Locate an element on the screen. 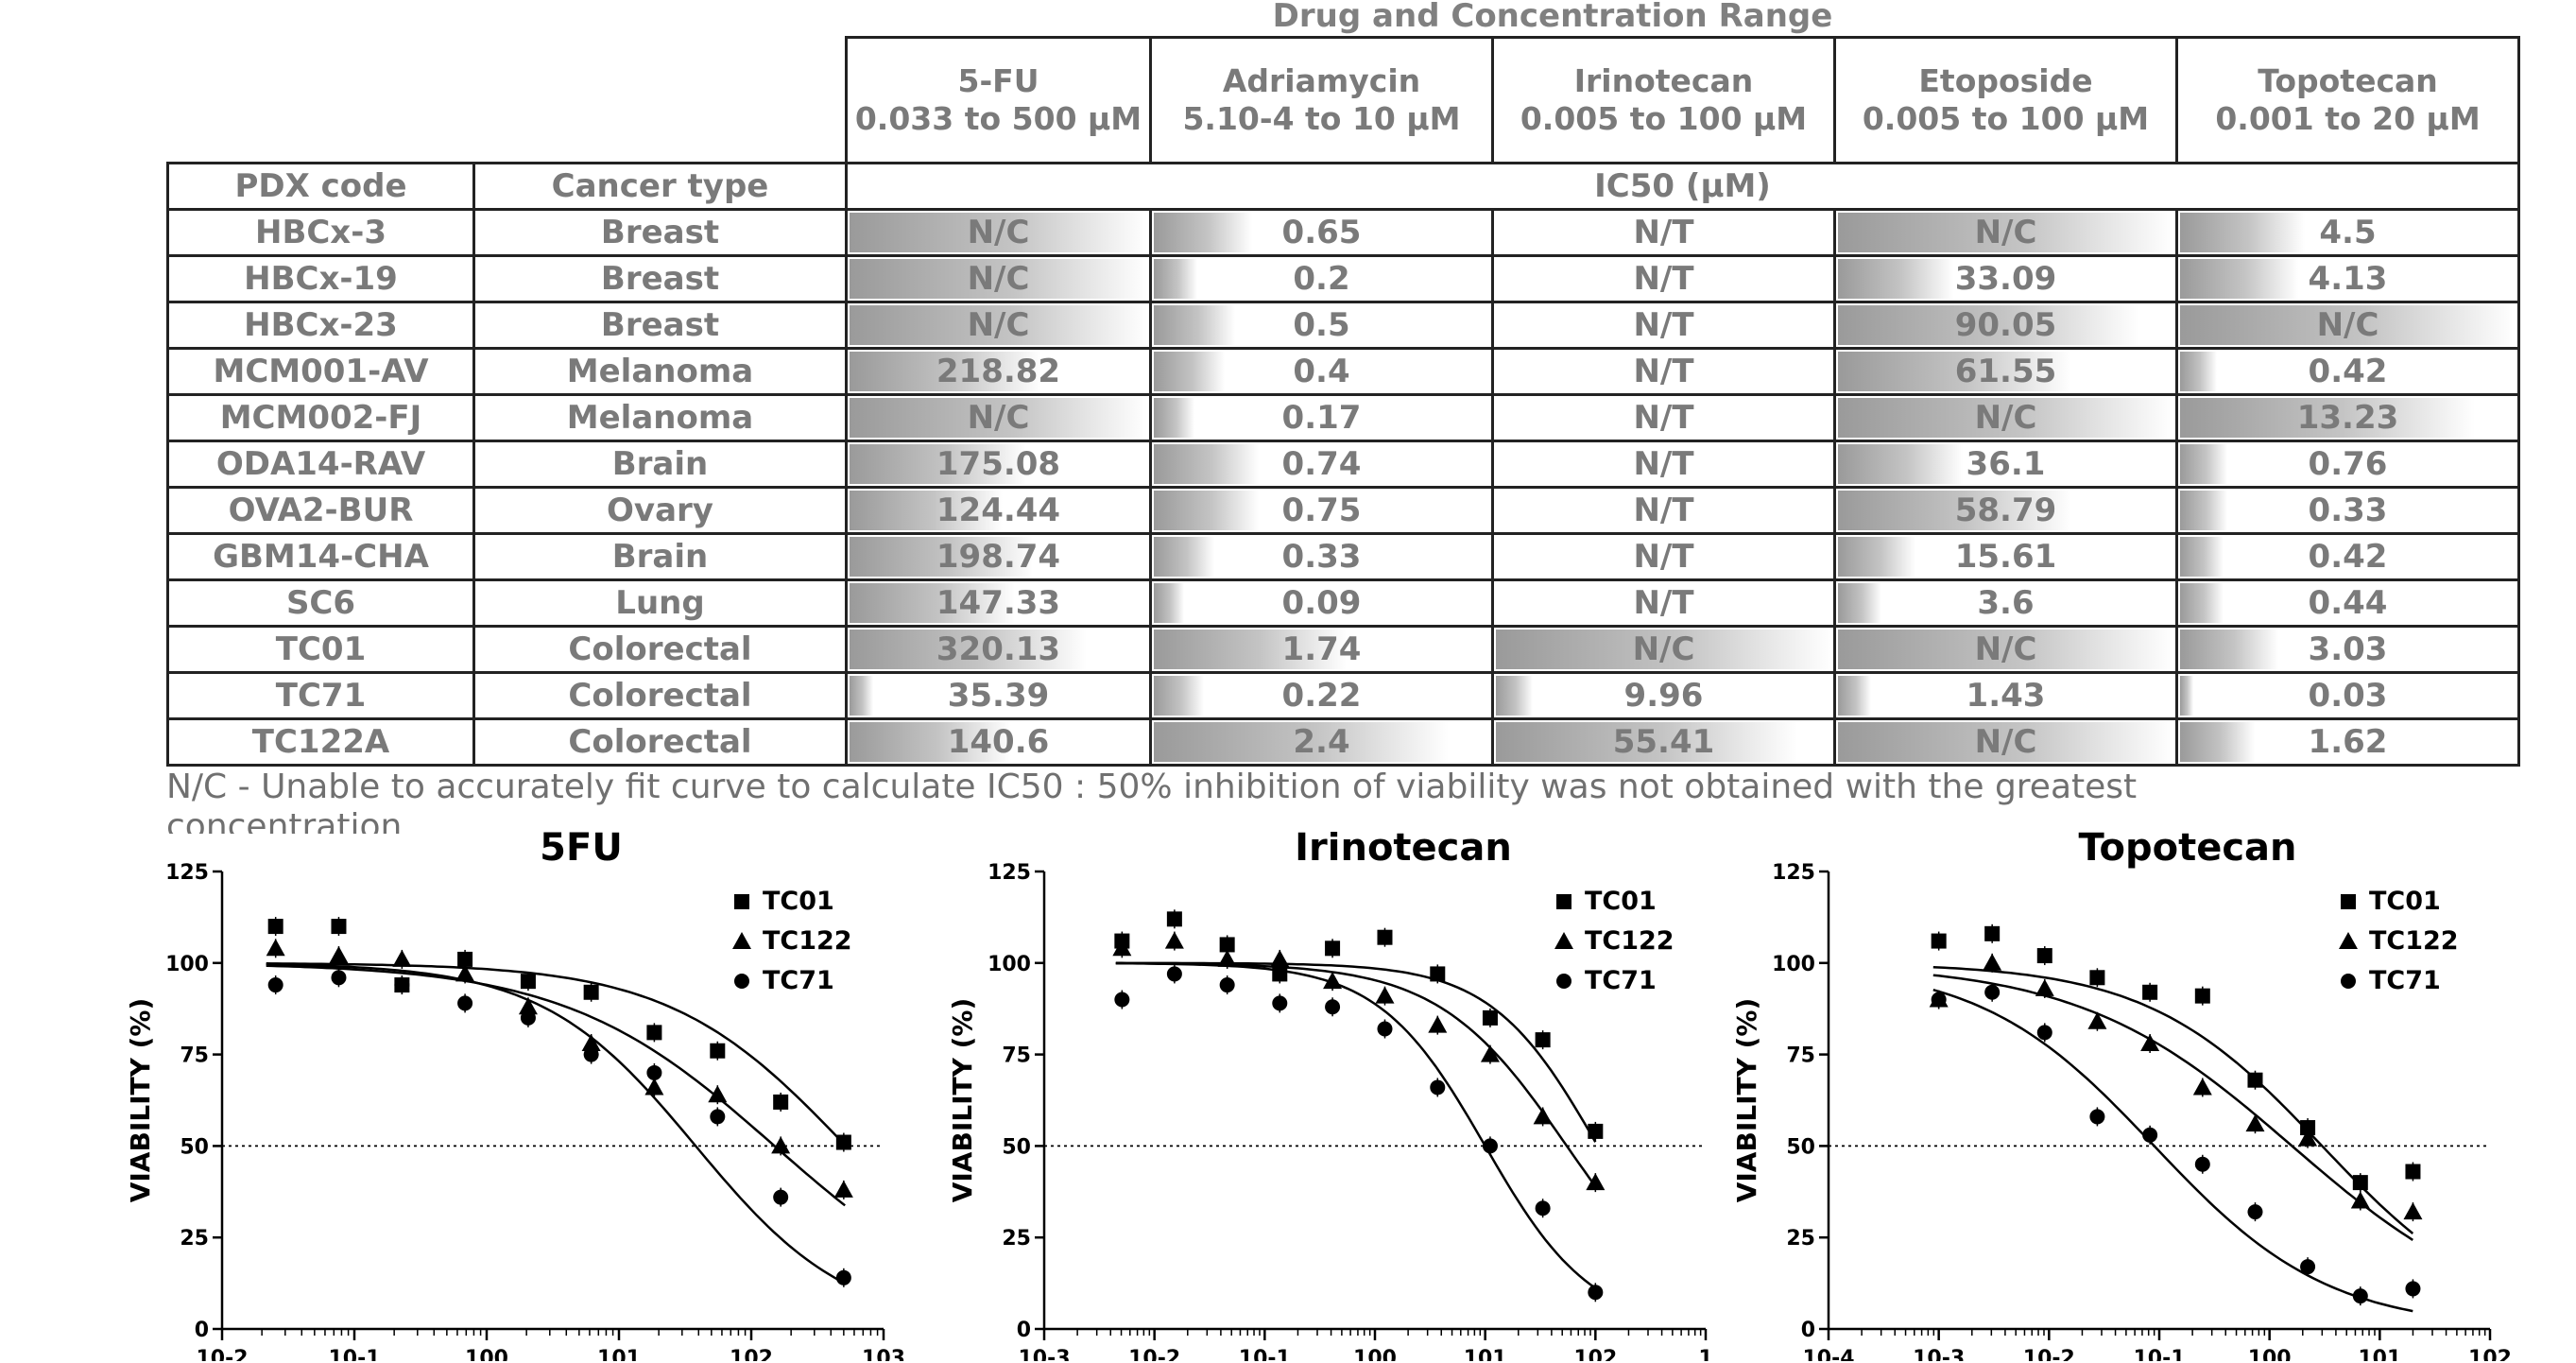 This screenshot has height=1363, width=2576. ic50-cell: 0.33 is located at coordinates (1321, 557).